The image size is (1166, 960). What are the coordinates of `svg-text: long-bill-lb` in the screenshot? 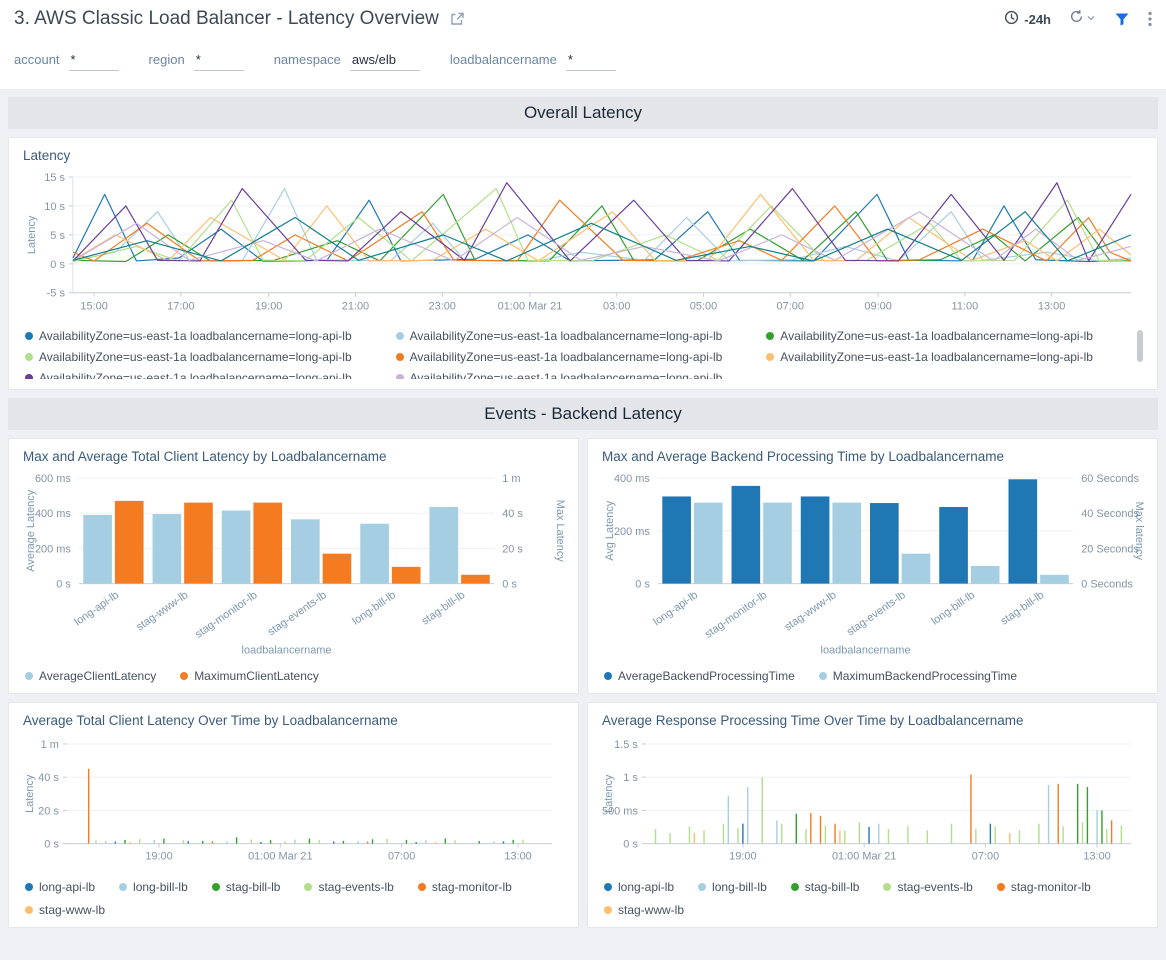 It's located at (374, 608).